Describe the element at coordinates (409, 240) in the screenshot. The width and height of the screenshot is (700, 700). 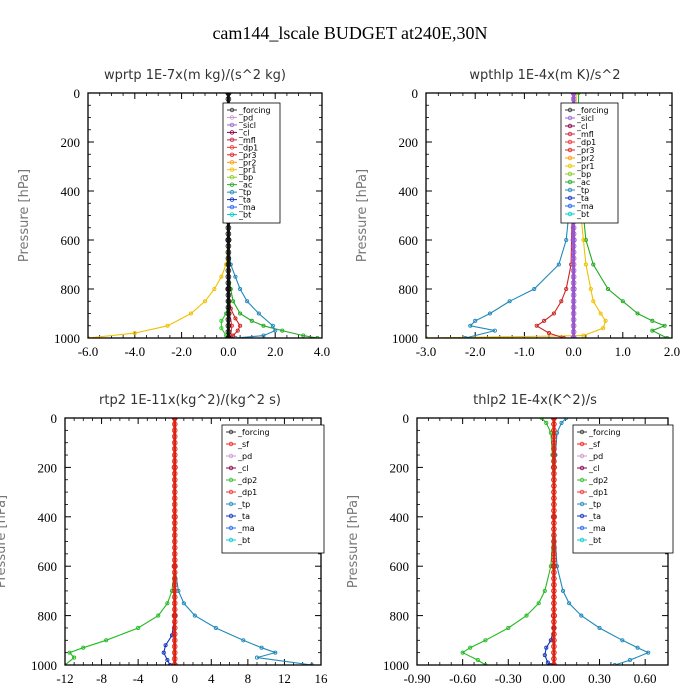
I see `y-tick-label: 600` at that location.